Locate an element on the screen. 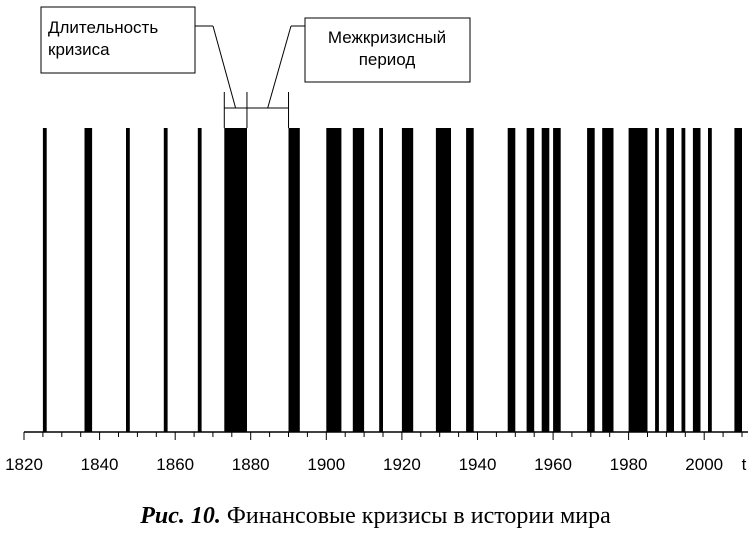 The width and height of the screenshot is (751, 534). crisis-bar-2008 is located at coordinates (738, 280).